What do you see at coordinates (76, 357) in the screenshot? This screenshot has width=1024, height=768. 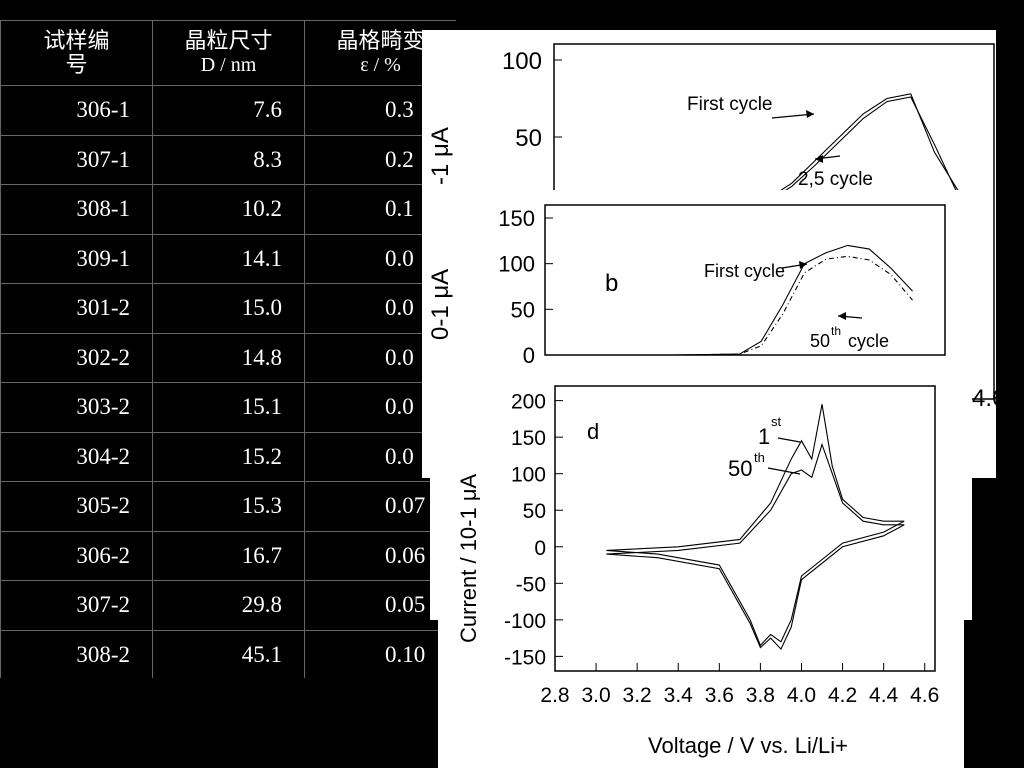 I see `sample-cell: 302-2` at bounding box center [76, 357].